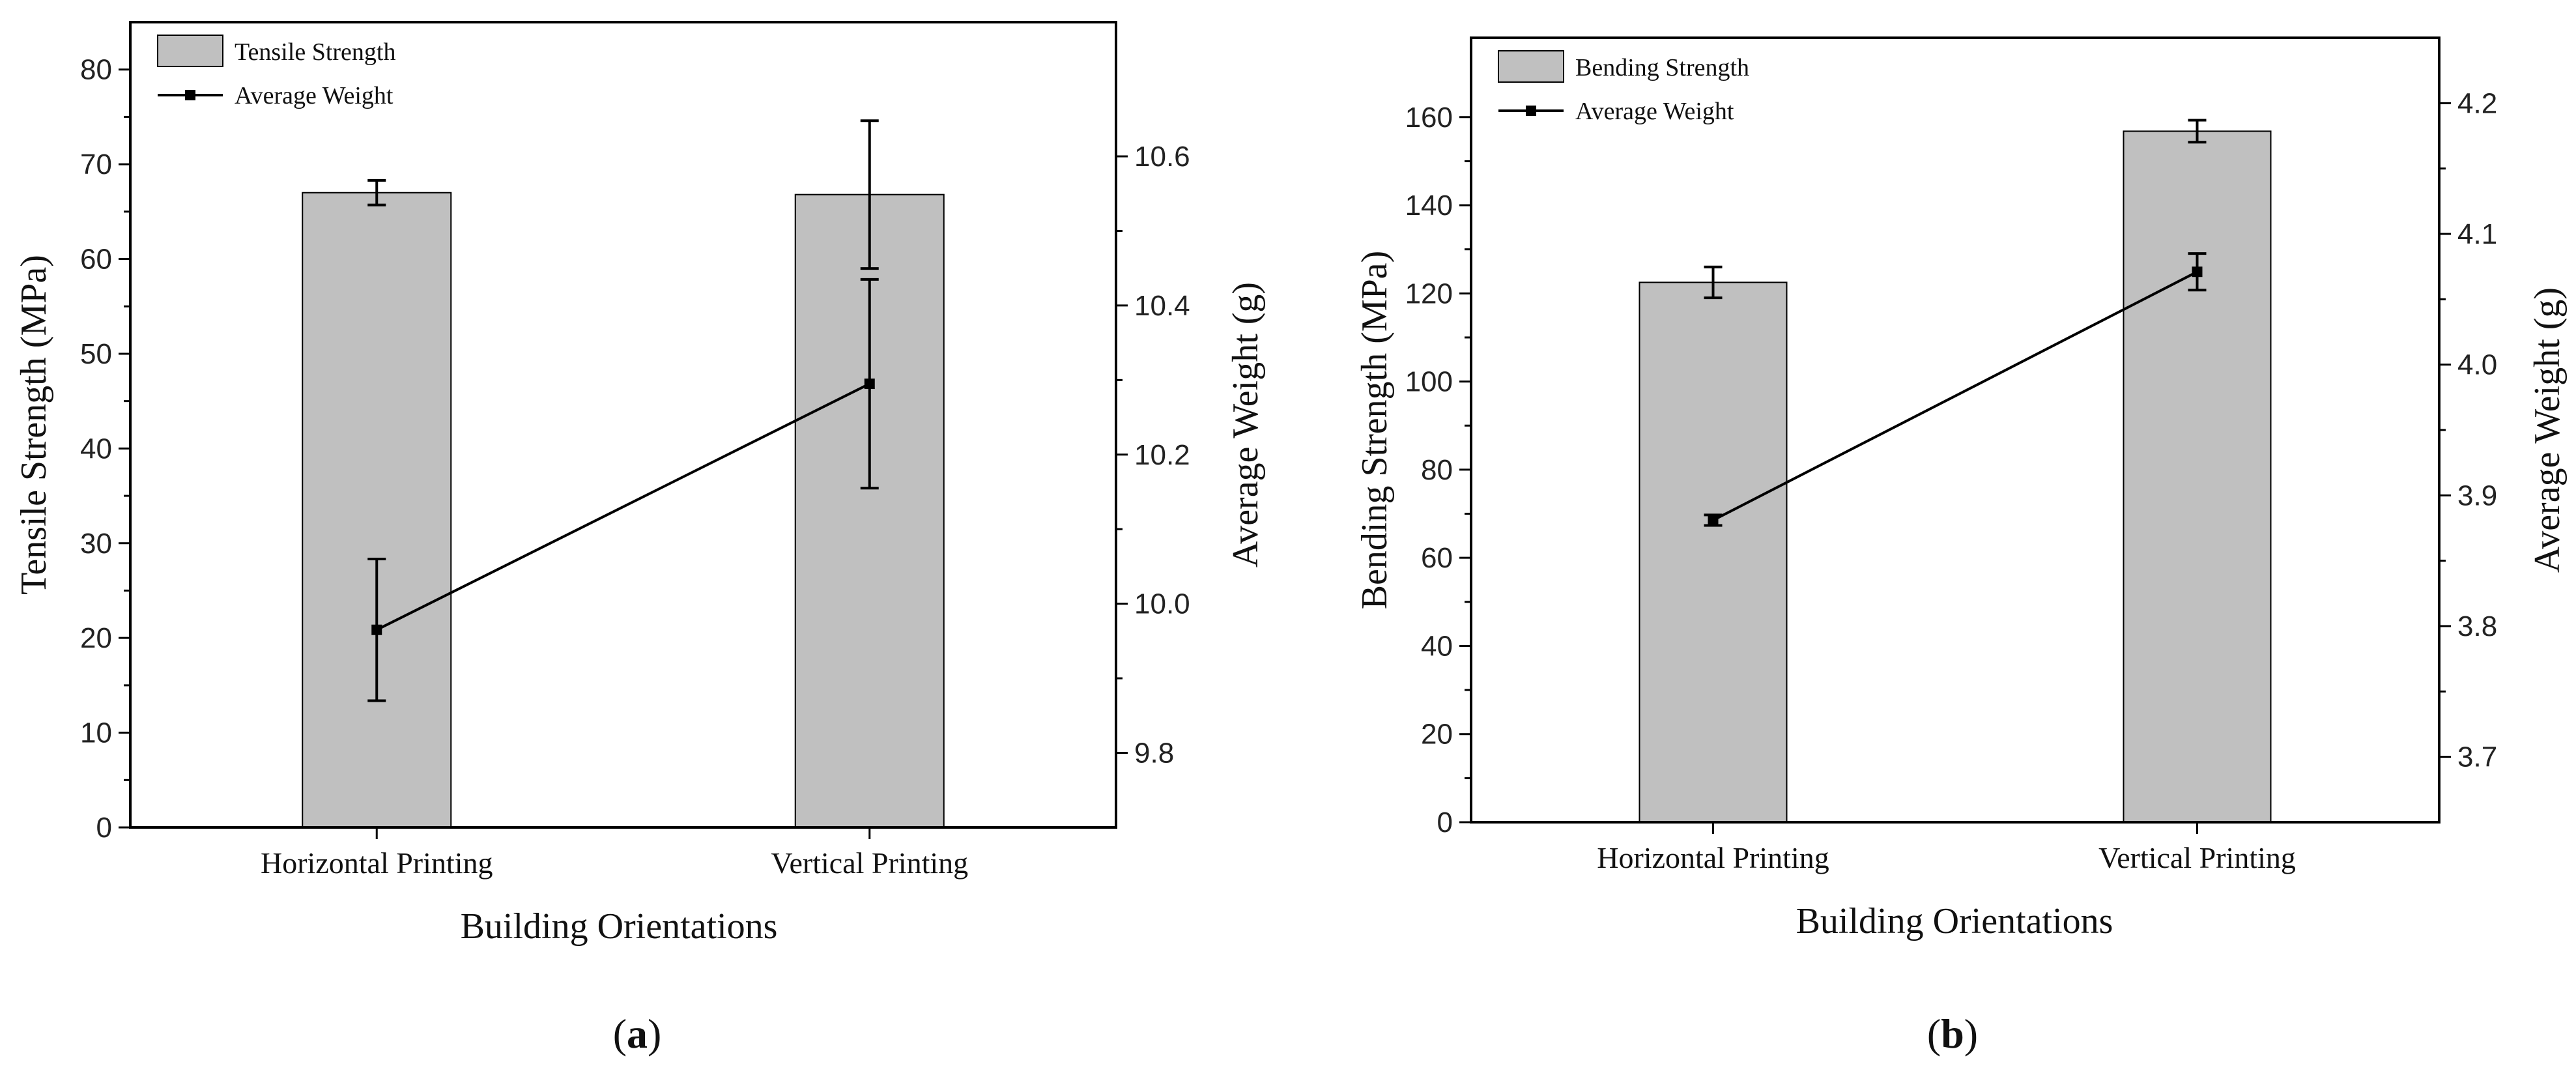  Describe the element at coordinates (2197, 477) in the screenshot. I see `bar-vertical` at that location.